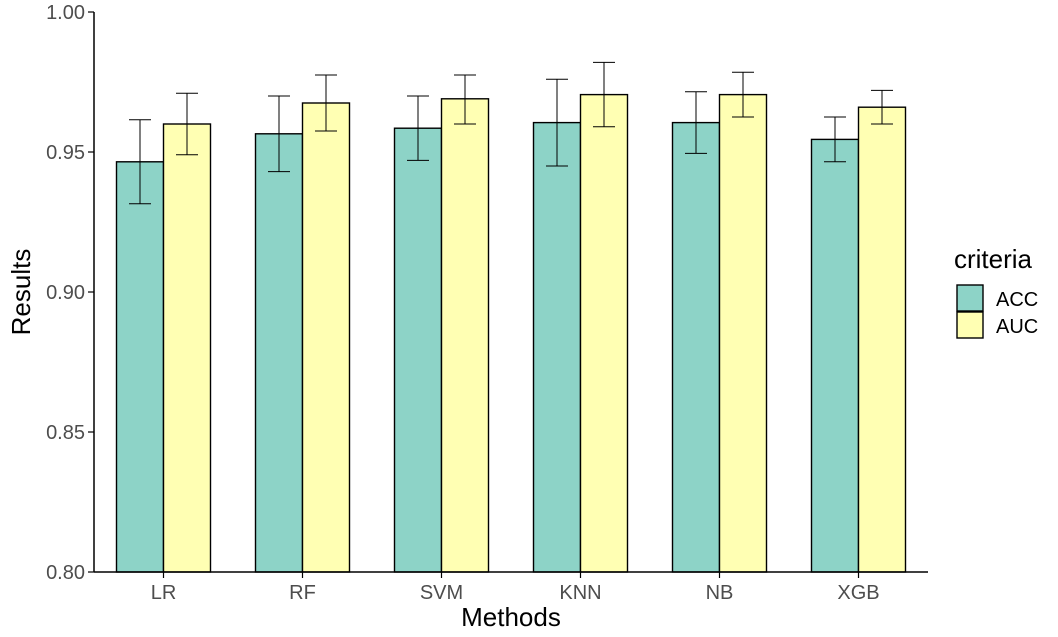  Describe the element at coordinates (65, 13) in the screenshot. I see `y-tick-label: 1.00` at that location.